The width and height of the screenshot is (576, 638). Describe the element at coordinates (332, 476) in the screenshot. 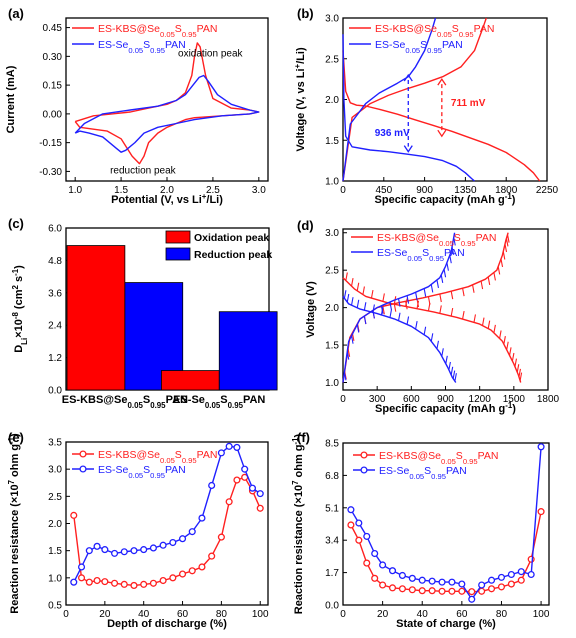

I see `y-tick-label: 6.8` at that location.